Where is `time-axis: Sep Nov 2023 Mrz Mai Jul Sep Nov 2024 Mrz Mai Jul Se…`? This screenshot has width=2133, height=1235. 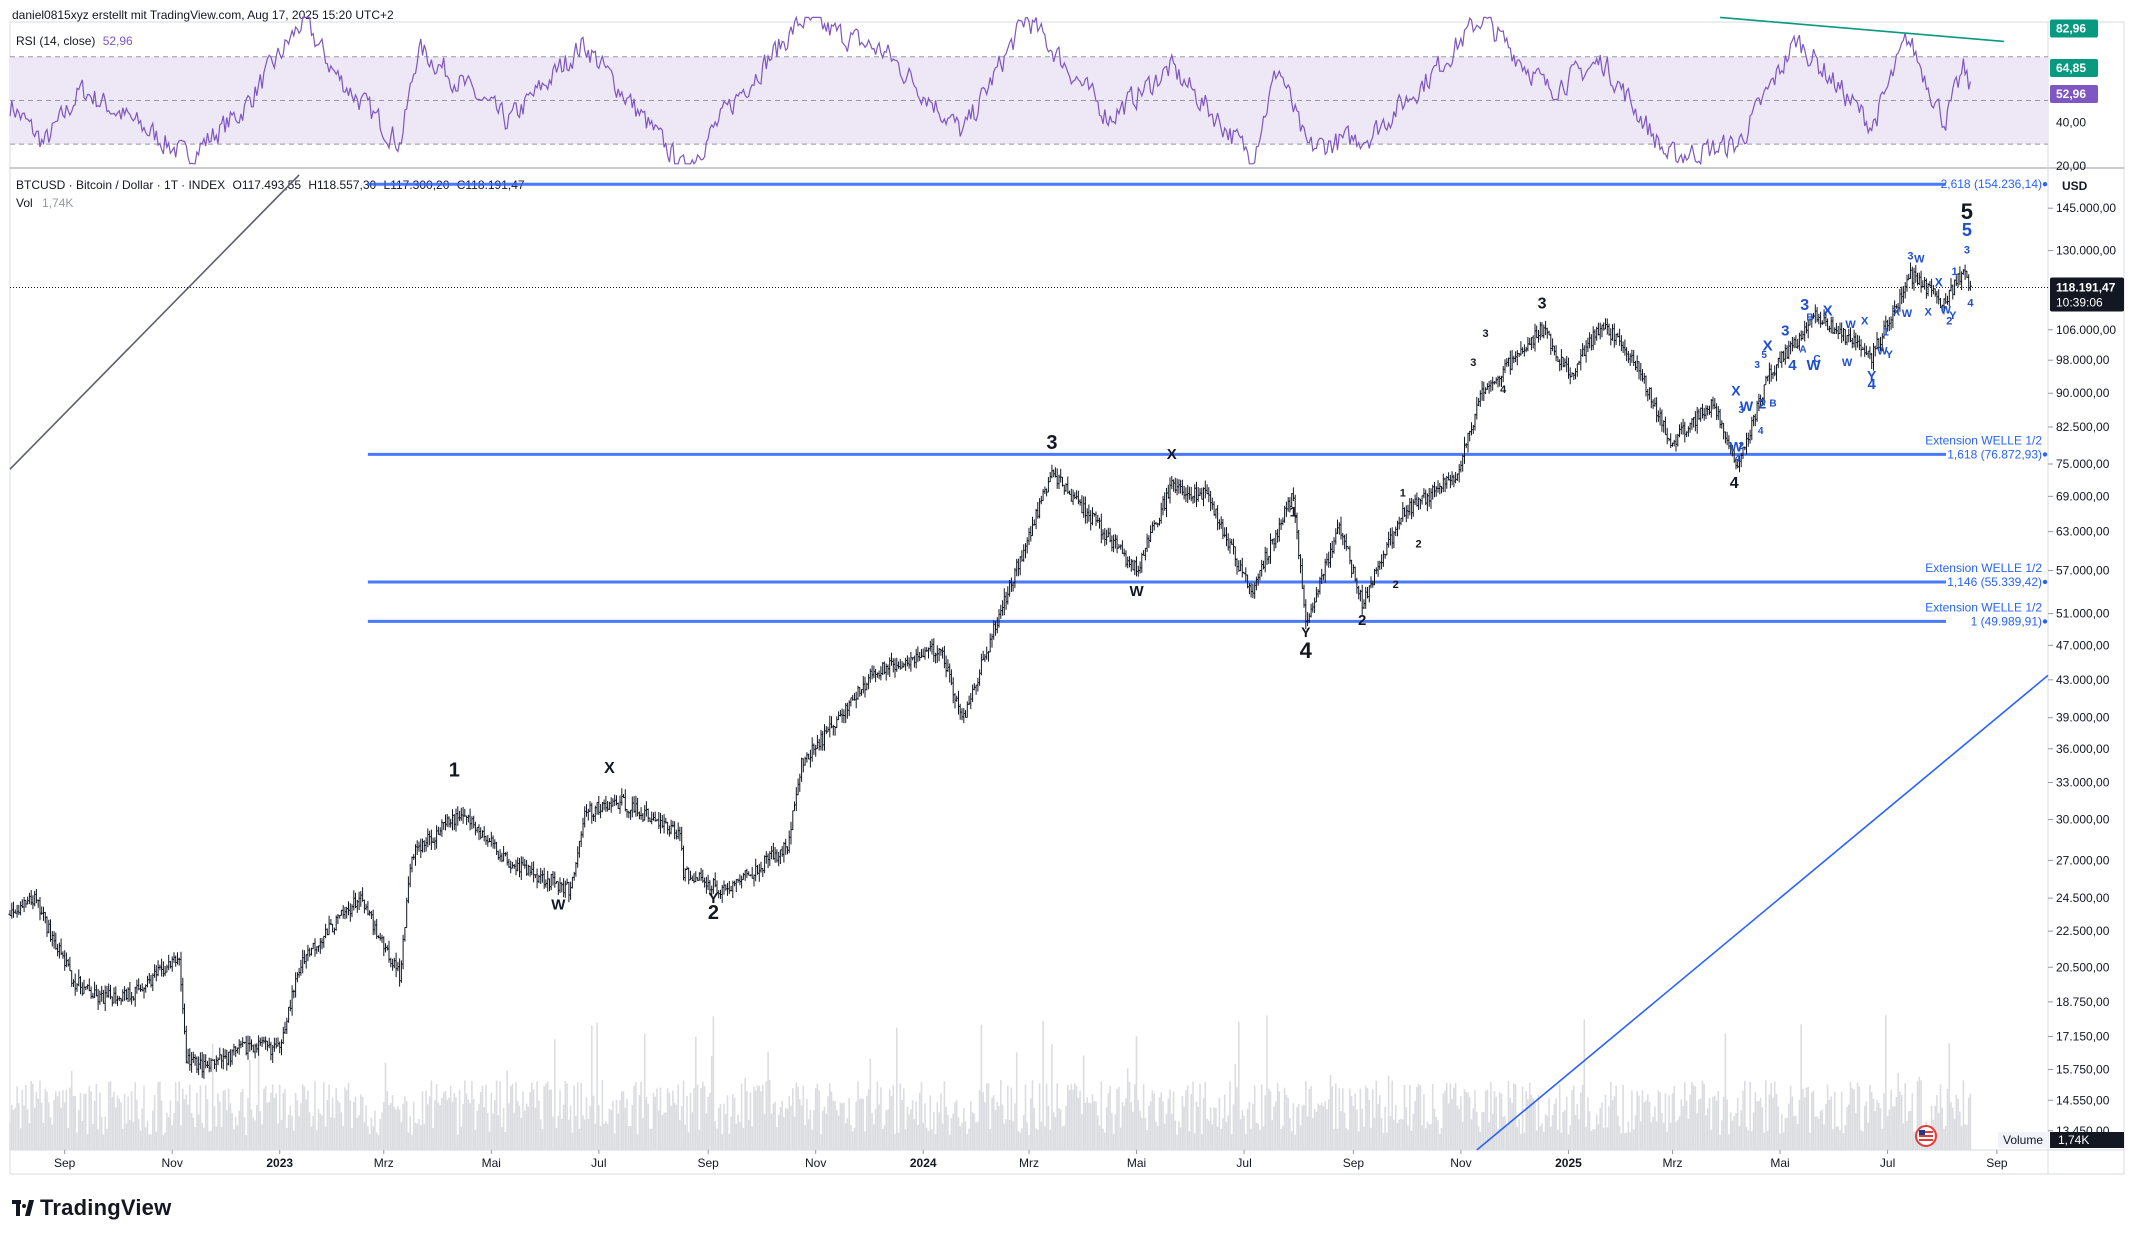 time-axis: Sep Nov 2023 Mrz Mai Jul Sep Nov 2024 Mrz Mai Jul Se… is located at coordinates (1031, 1160).